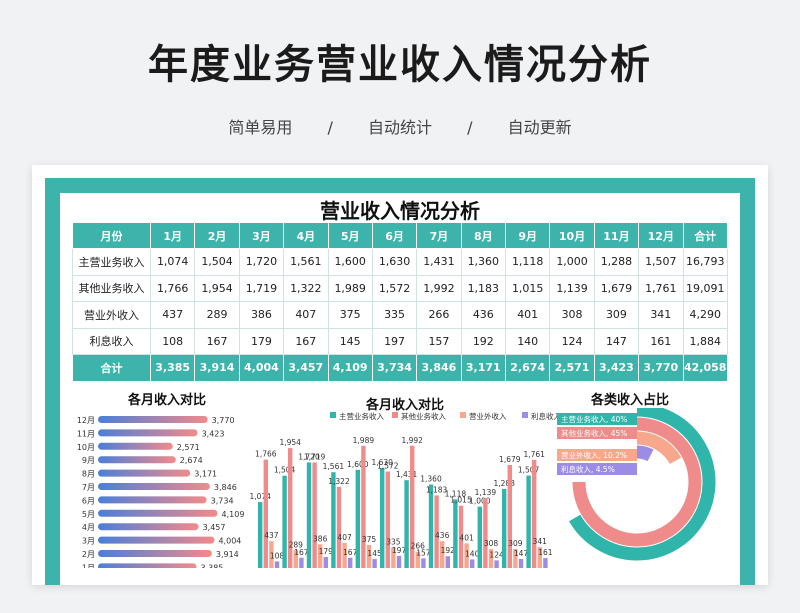 The width and height of the screenshot is (800, 613). Describe the element at coordinates (350, 552) in the screenshot. I see `data-label: 167` at that location.